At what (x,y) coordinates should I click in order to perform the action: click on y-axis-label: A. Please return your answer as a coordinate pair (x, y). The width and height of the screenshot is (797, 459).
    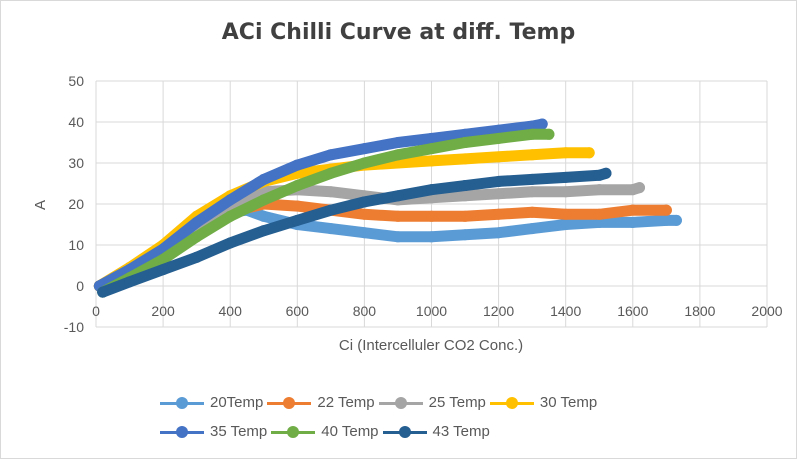
    Looking at the image, I should click on (40, 205).